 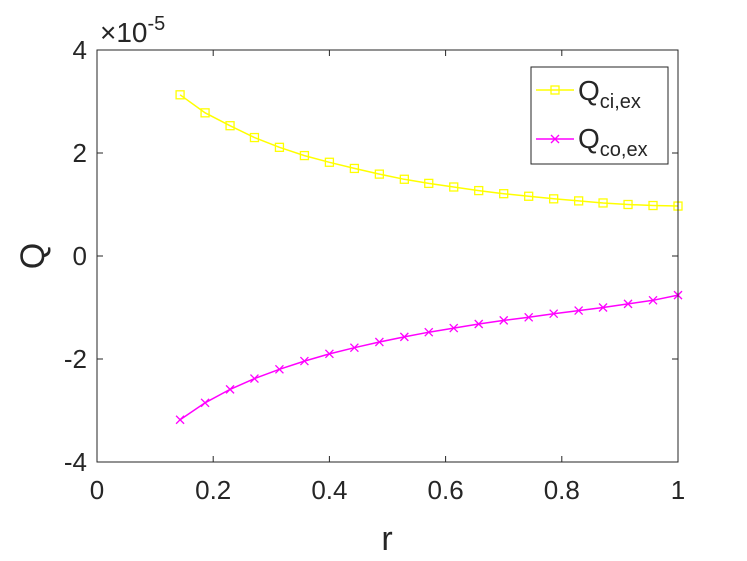 I want to click on legend: Qci,ex Qco,ex, so click(x=599, y=115).